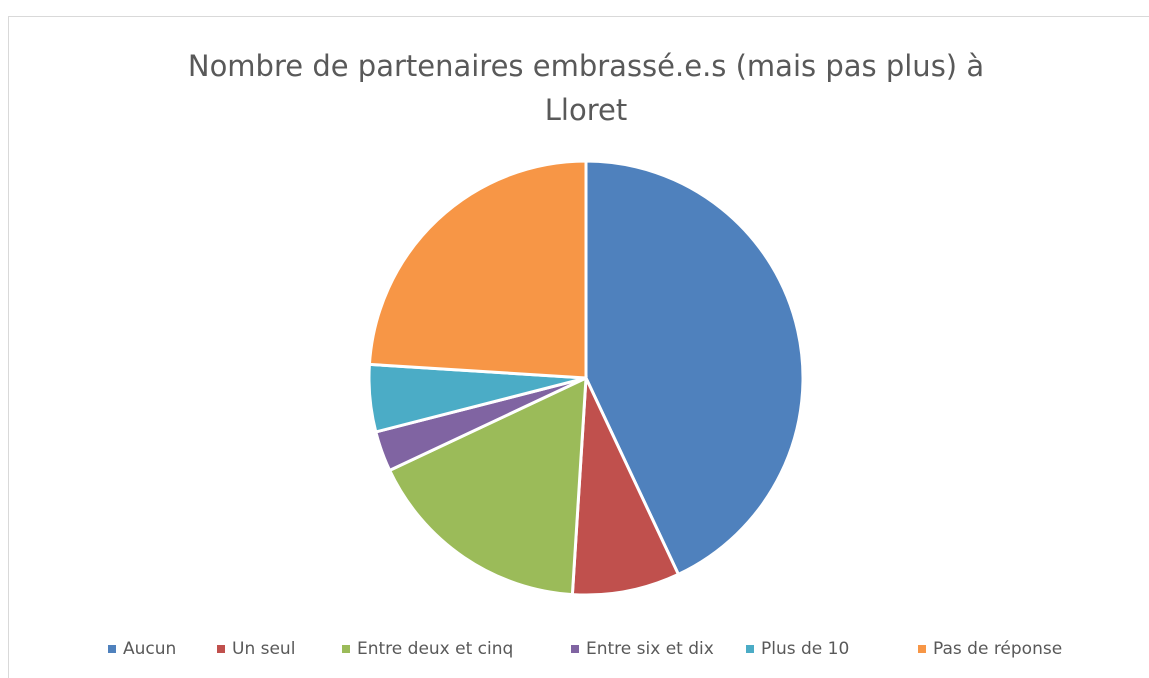  Describe the element at coordinates (263, 649) in the screenshot. I see `legend-label: Un seul` at that location.